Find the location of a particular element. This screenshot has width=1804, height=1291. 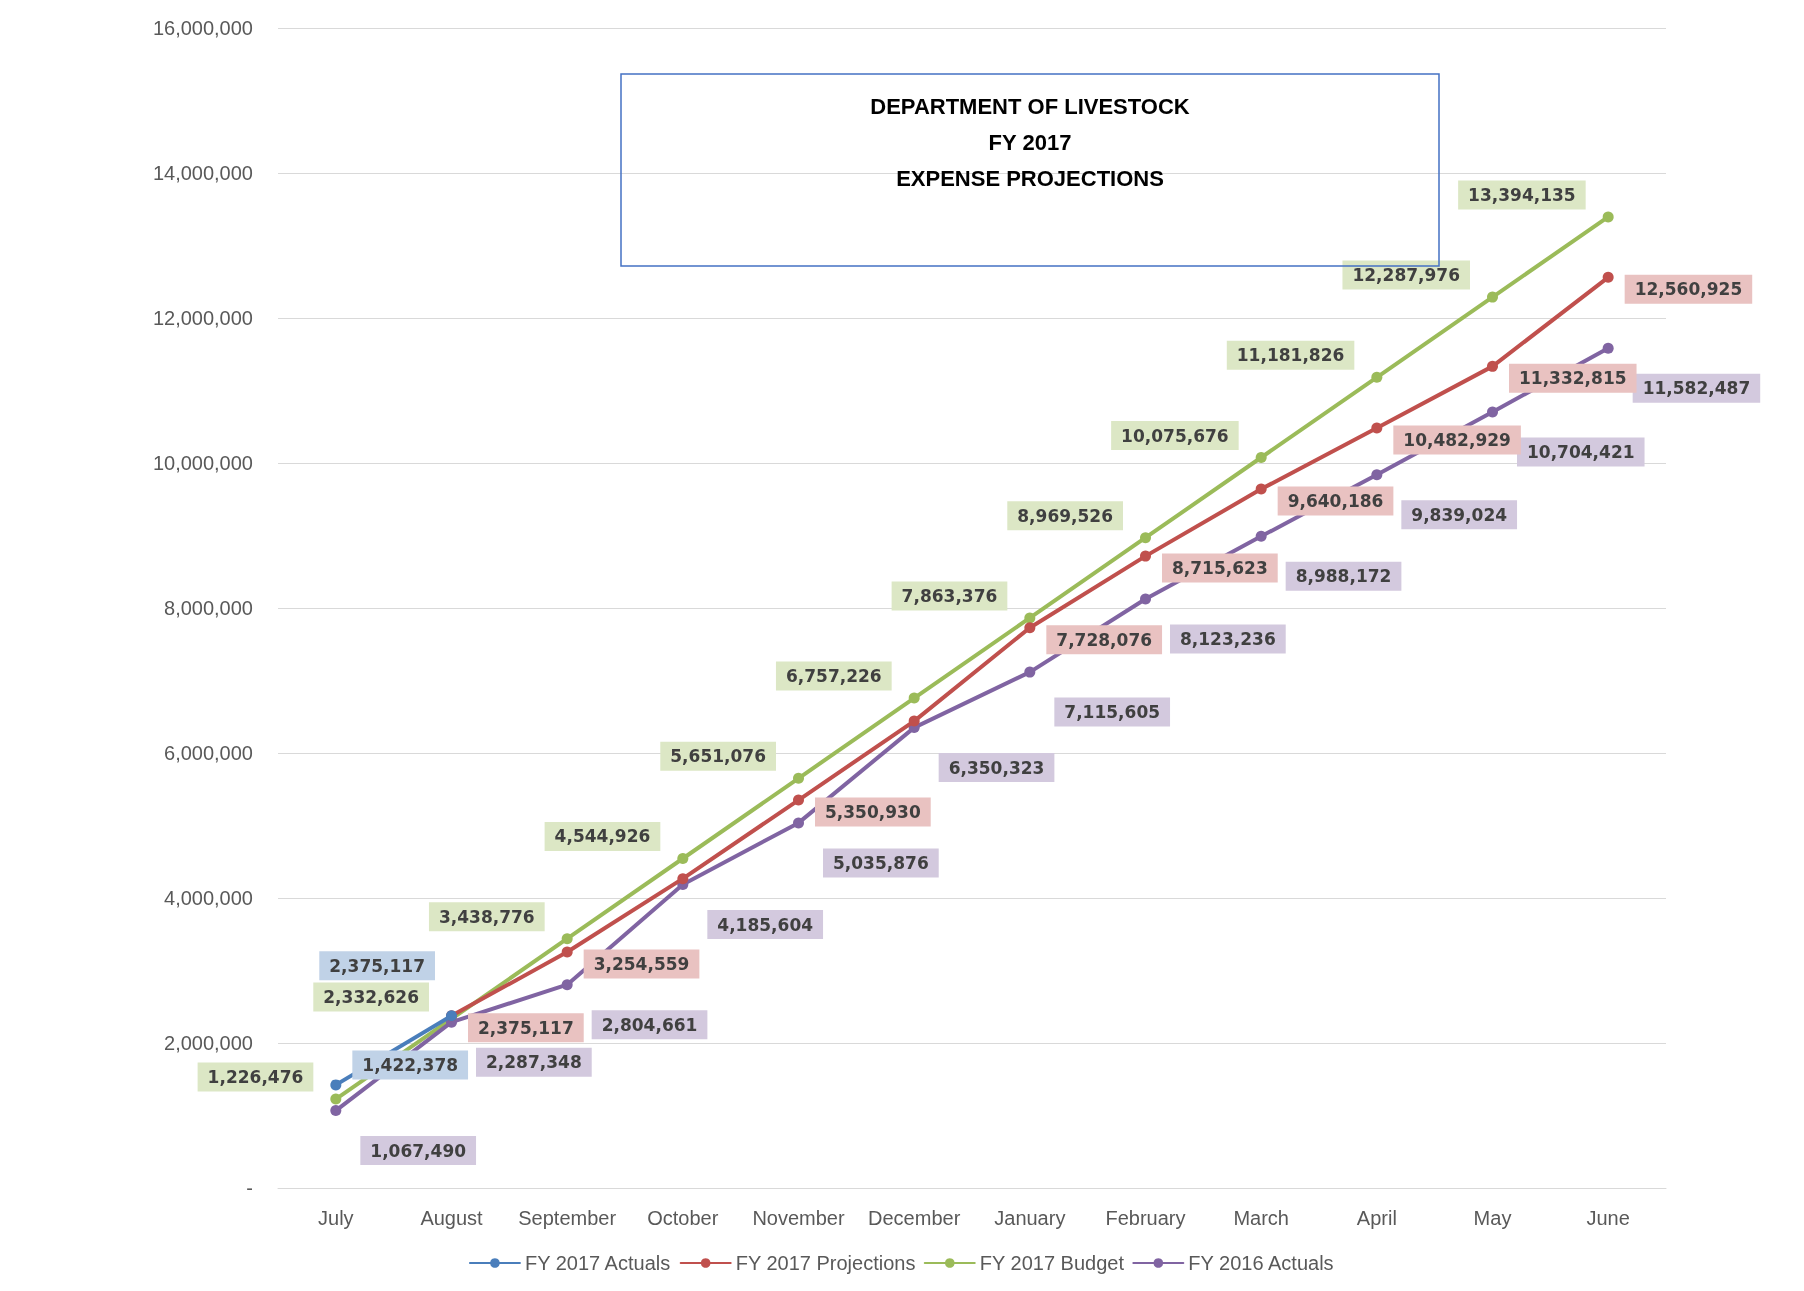

y-tick-label: 8,000,000 is located at coordinates (208, 608).